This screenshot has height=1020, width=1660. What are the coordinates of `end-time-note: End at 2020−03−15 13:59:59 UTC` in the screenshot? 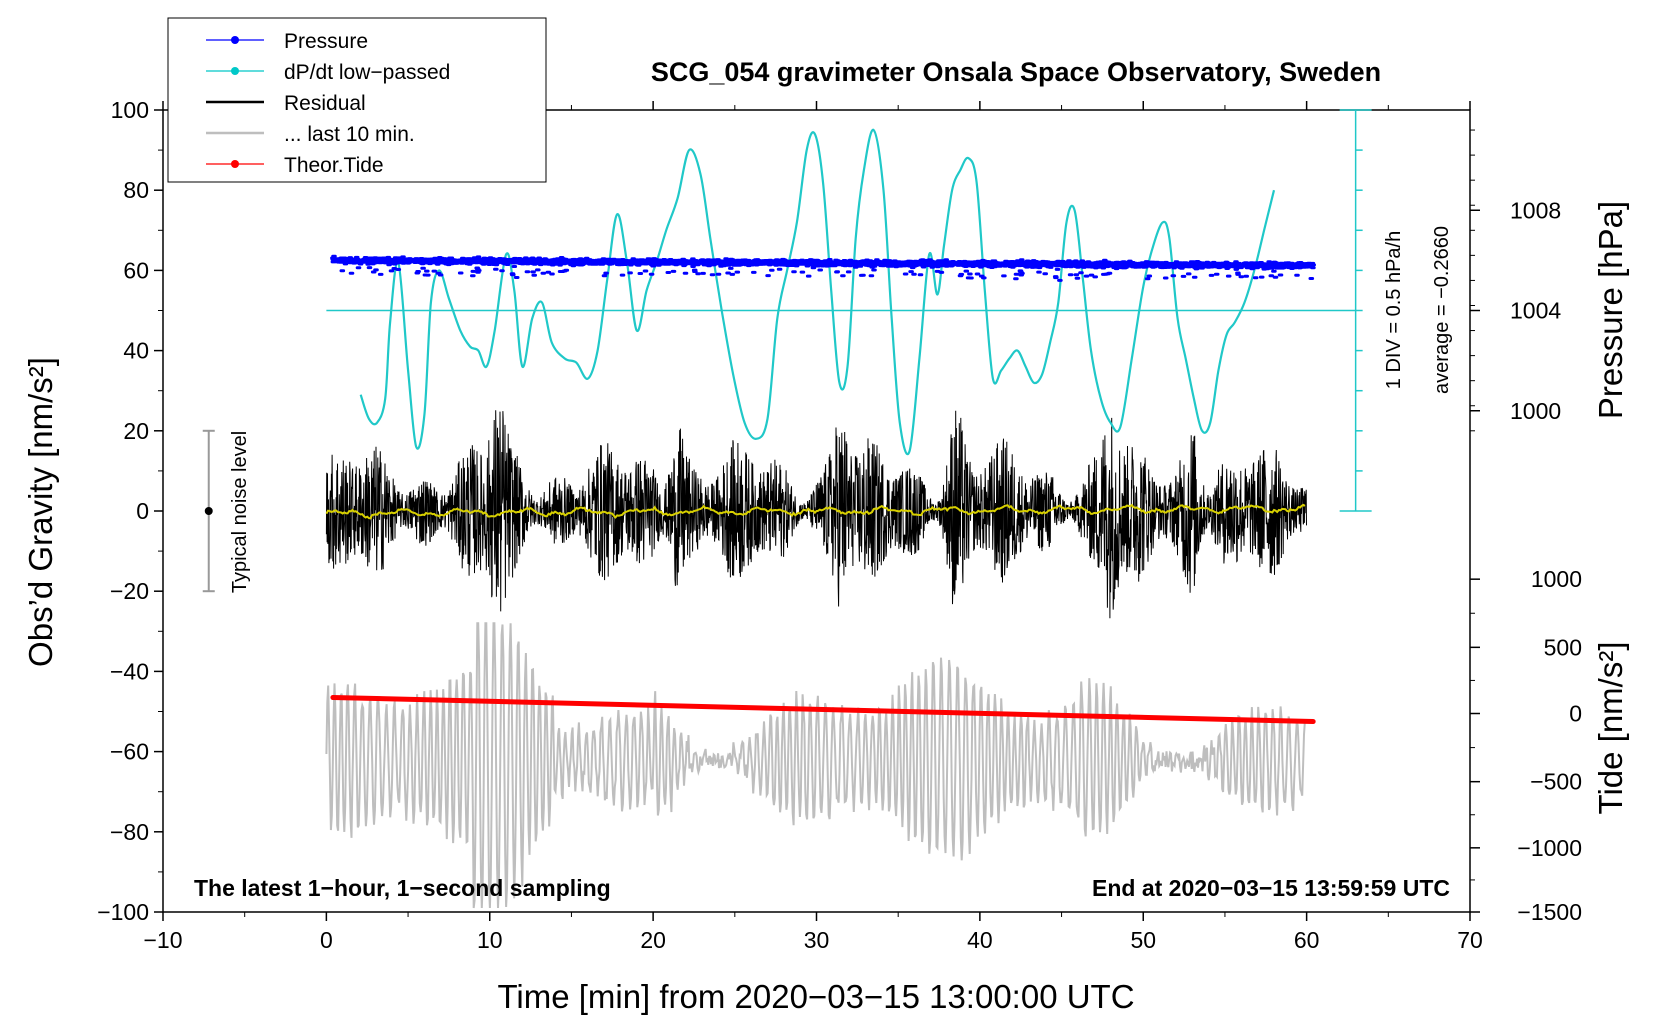 It's located at (1271, 888).